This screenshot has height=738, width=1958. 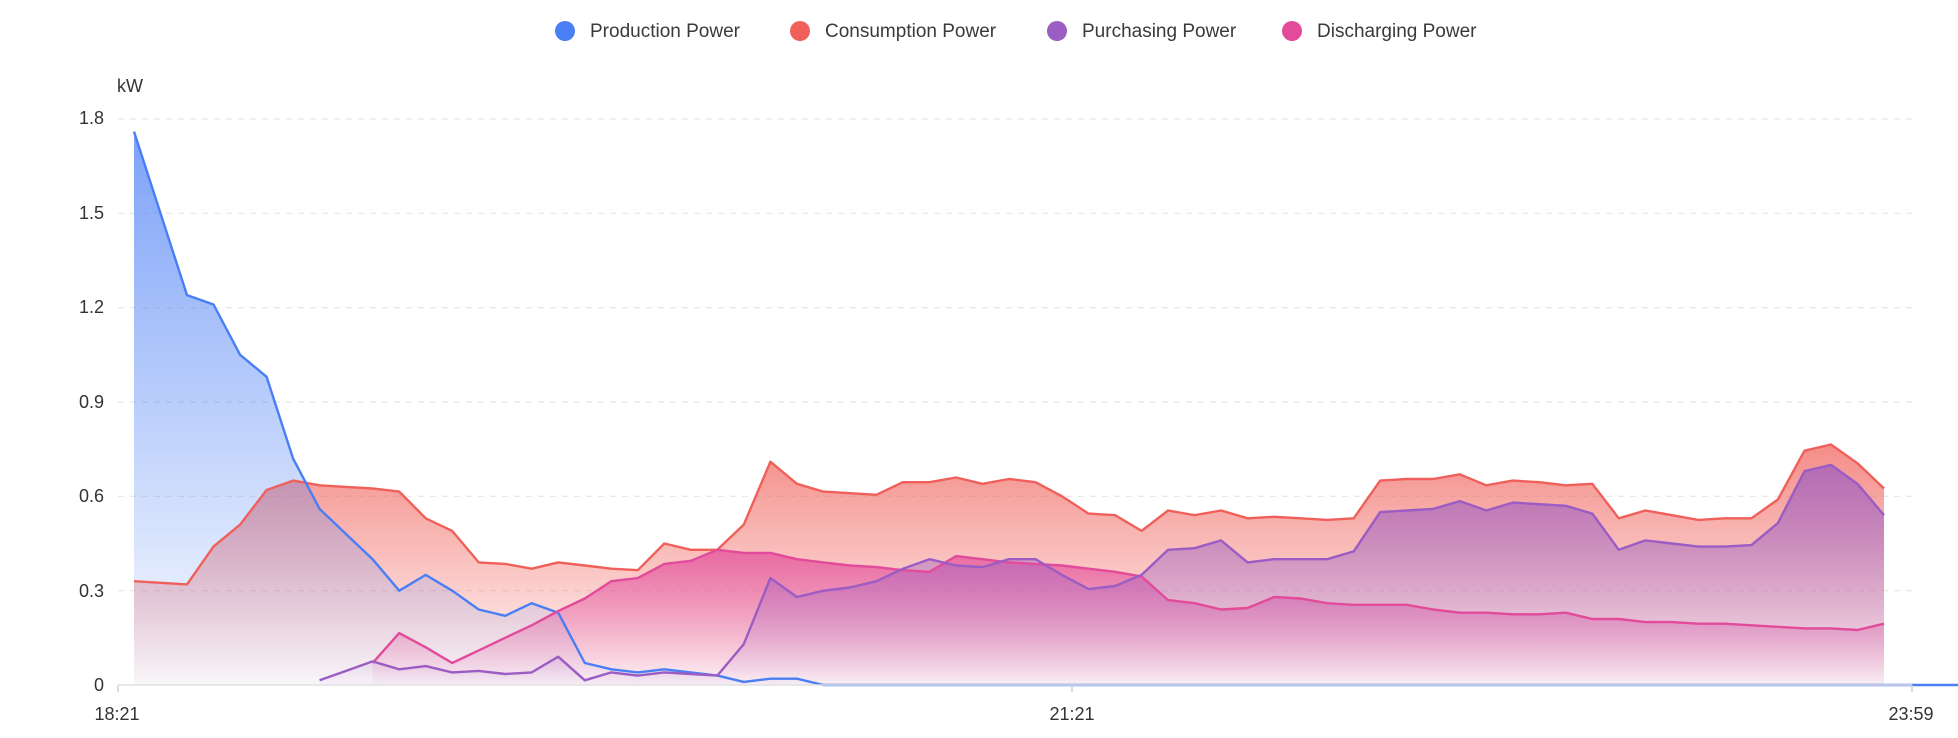 I want to click on legend-item-discharging: Discharging Power, so click(x=1379, y=31).